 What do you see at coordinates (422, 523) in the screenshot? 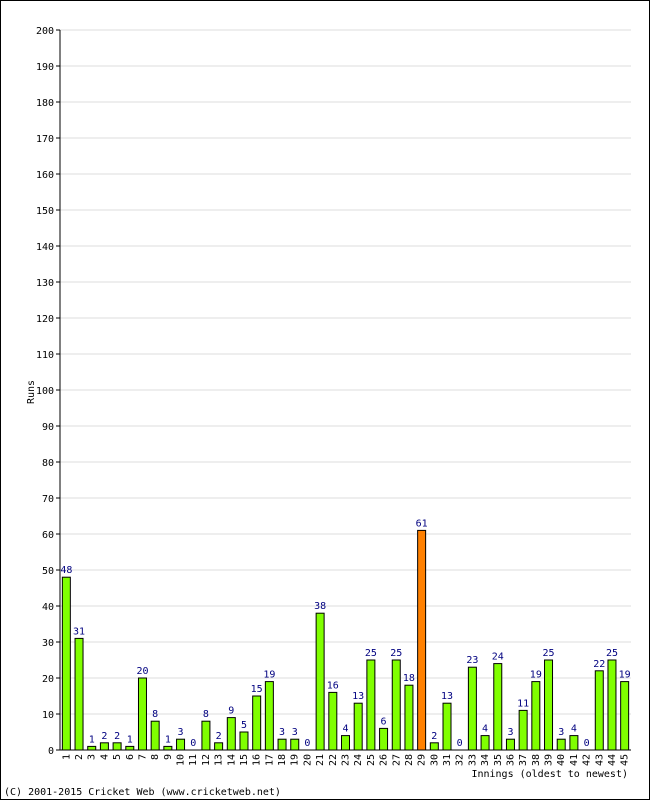
I see `data-label: 61` at bounding box center [422, 523].